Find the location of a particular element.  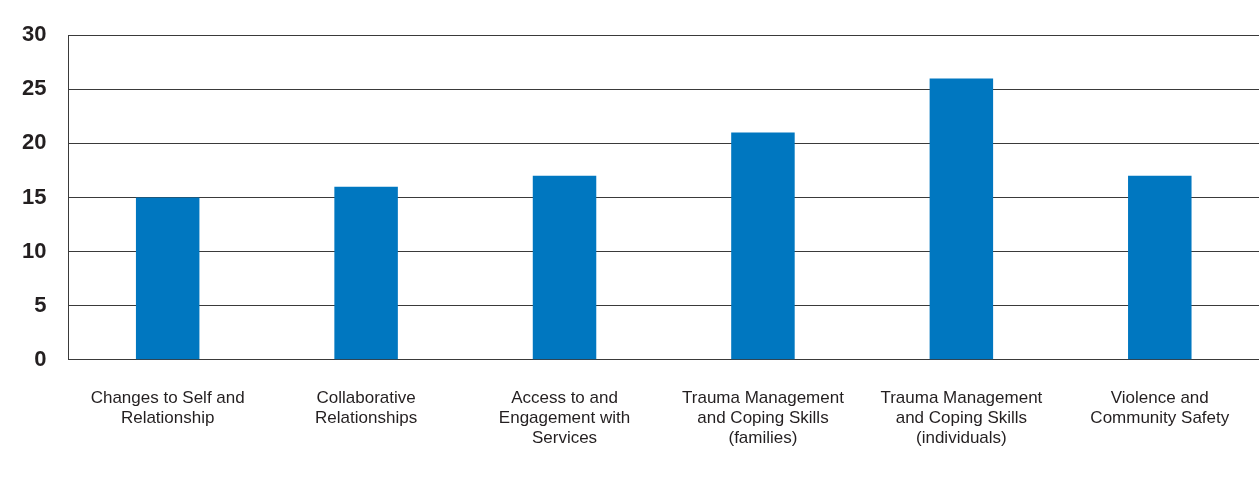

x-tick-label: Access to and Engagement with Services is located at coordinates (564, 417).